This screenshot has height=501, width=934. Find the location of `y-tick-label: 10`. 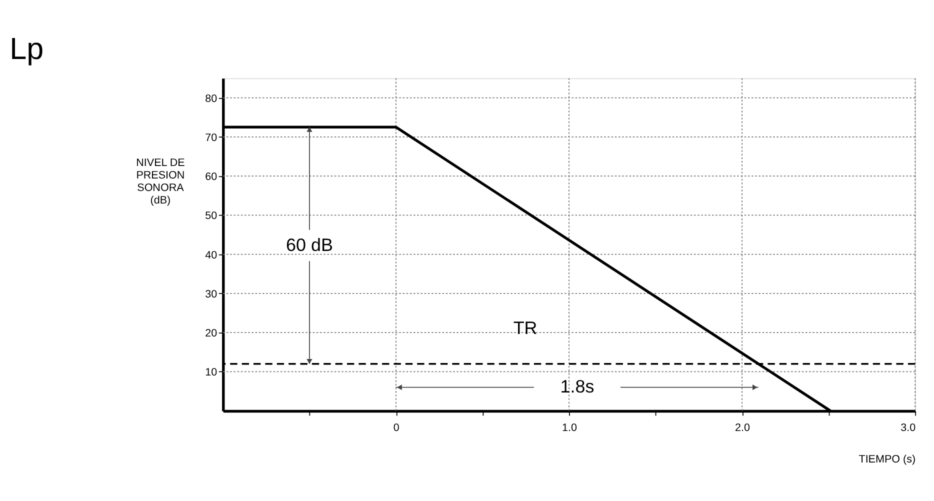

y-tick-label: 10 is located at coordinates (211, 372).